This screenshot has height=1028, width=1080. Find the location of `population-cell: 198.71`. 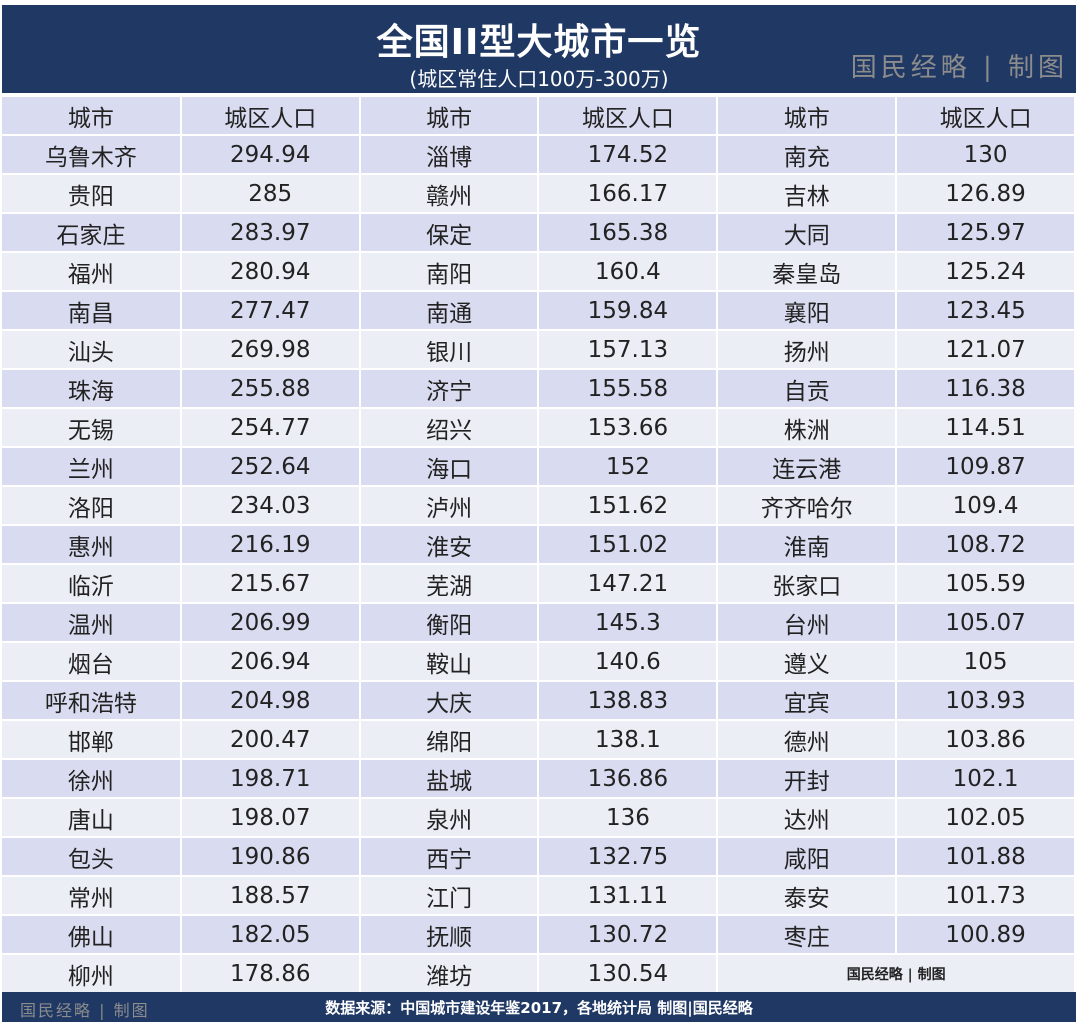

population-cell: 198.71 is located at coordinates (270, 779).